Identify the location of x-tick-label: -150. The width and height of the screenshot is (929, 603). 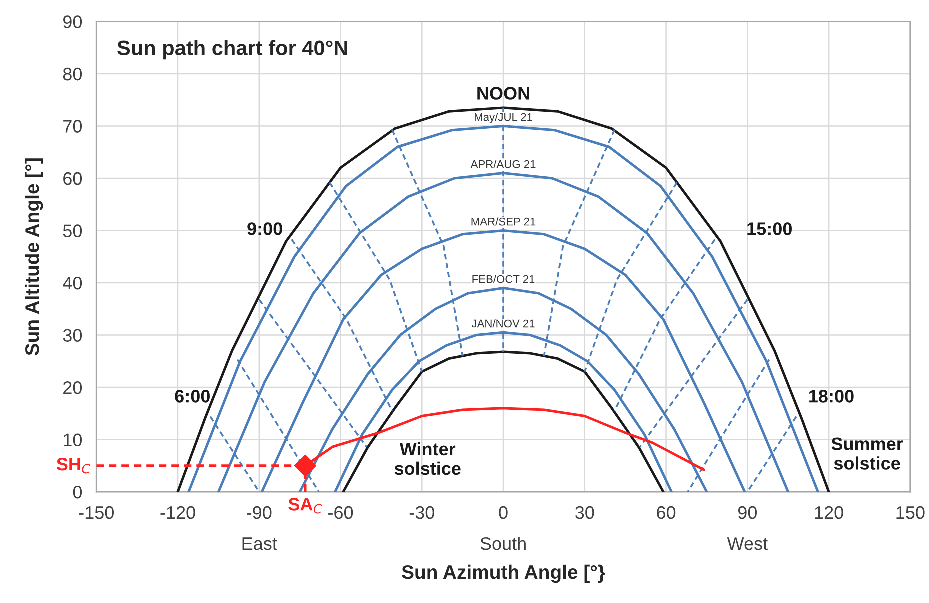
(96, 513).